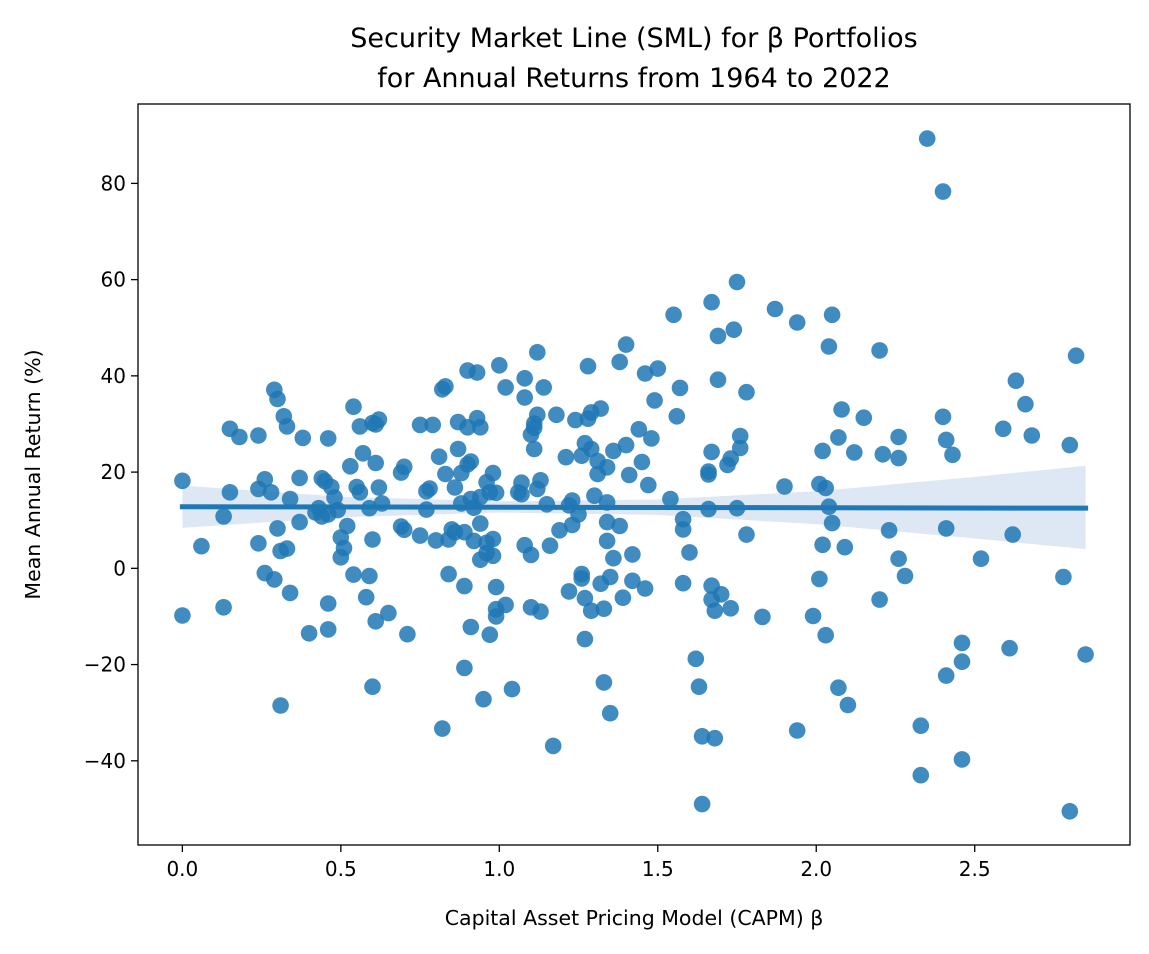 This screenshot has width=1149, height=954. I want to click on regression-line-layer, so click(634, 507).